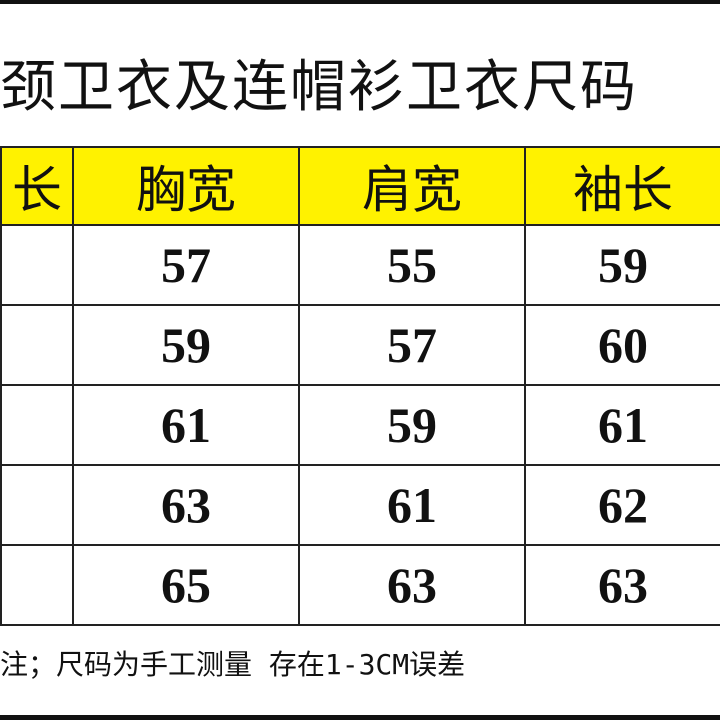  I want to click on header-chest-width: 胸宽, so click(186, 186).